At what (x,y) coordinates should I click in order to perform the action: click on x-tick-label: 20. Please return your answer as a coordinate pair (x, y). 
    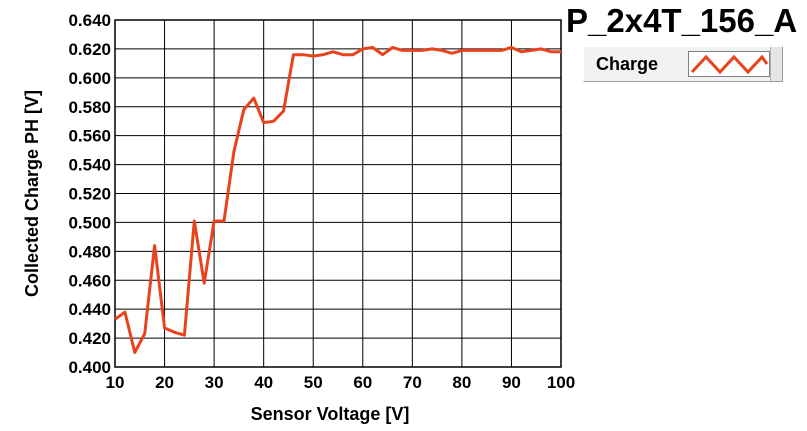
    Looking at the image, I should click on (164, 382).